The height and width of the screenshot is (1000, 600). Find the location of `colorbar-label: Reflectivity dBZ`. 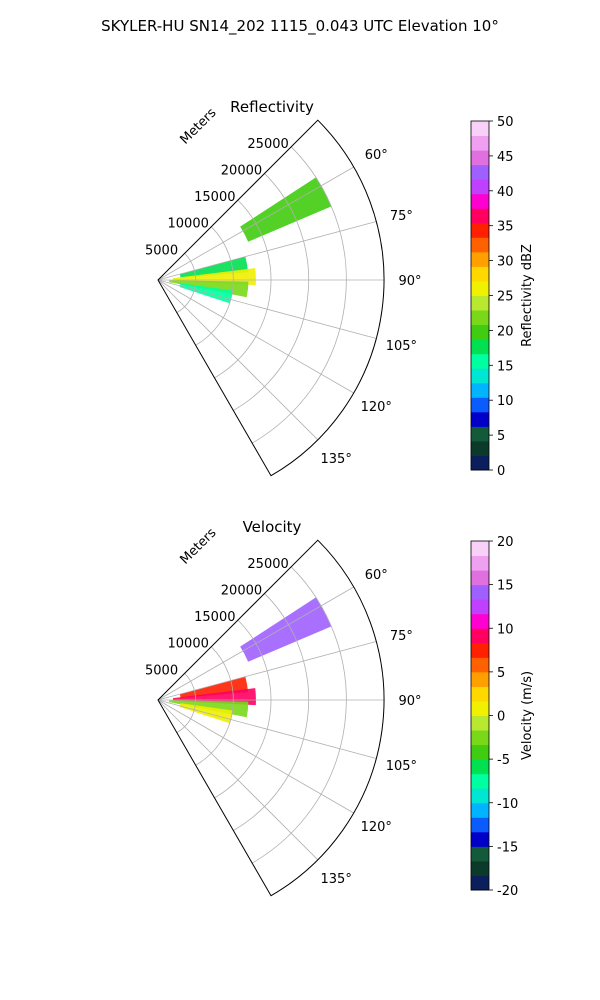

colorbar-label: Reflectivity dBZ is located at coordinates (527, 295).